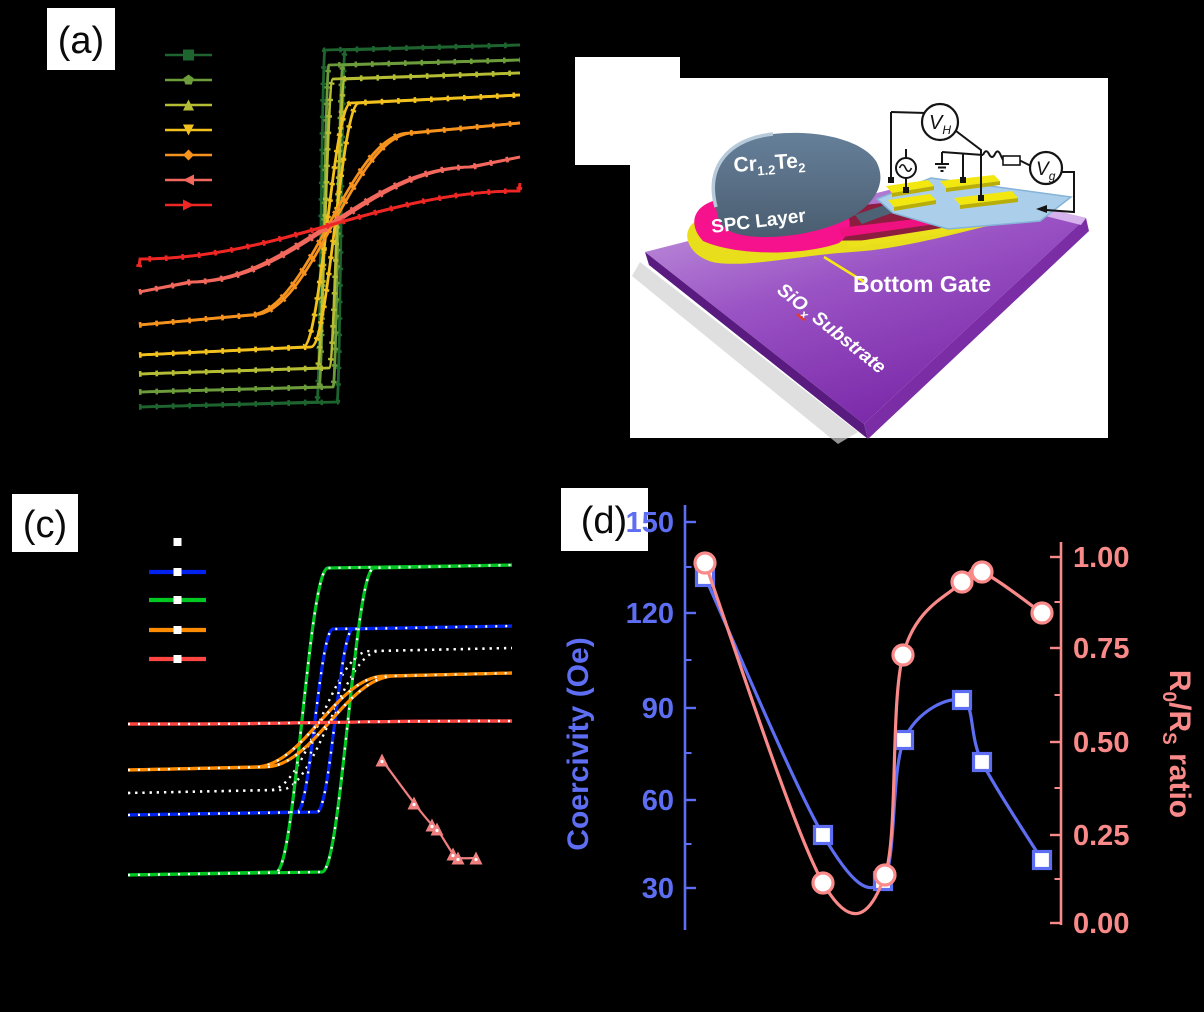 The width and height of the screenshot is (1204, 1012). I want to click on curve-markers, so click(329, 224).